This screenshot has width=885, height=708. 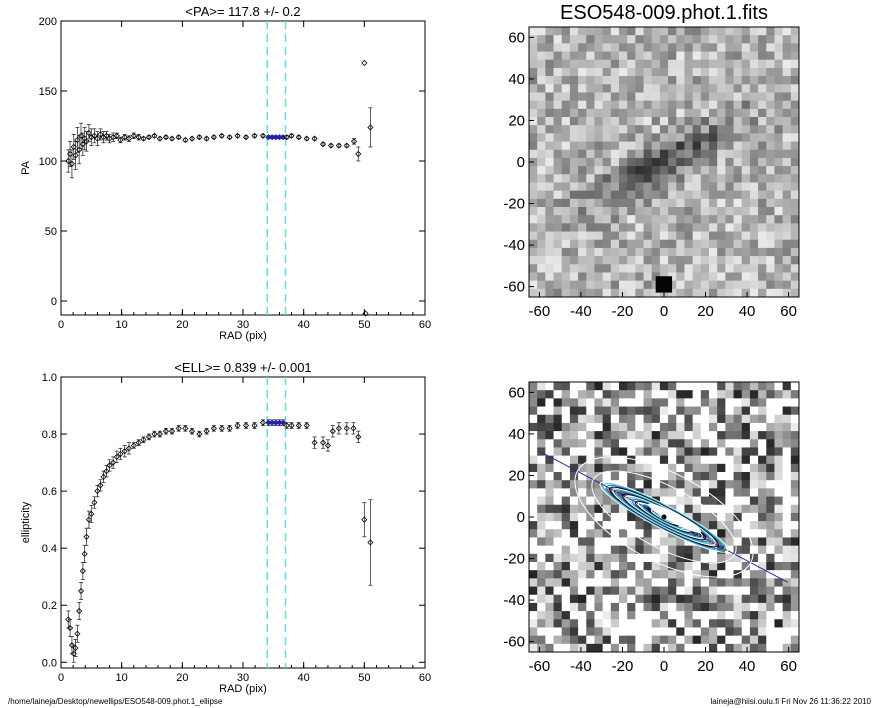 I want to click on model-xtick-label: 40, so click(x=747, y=666).